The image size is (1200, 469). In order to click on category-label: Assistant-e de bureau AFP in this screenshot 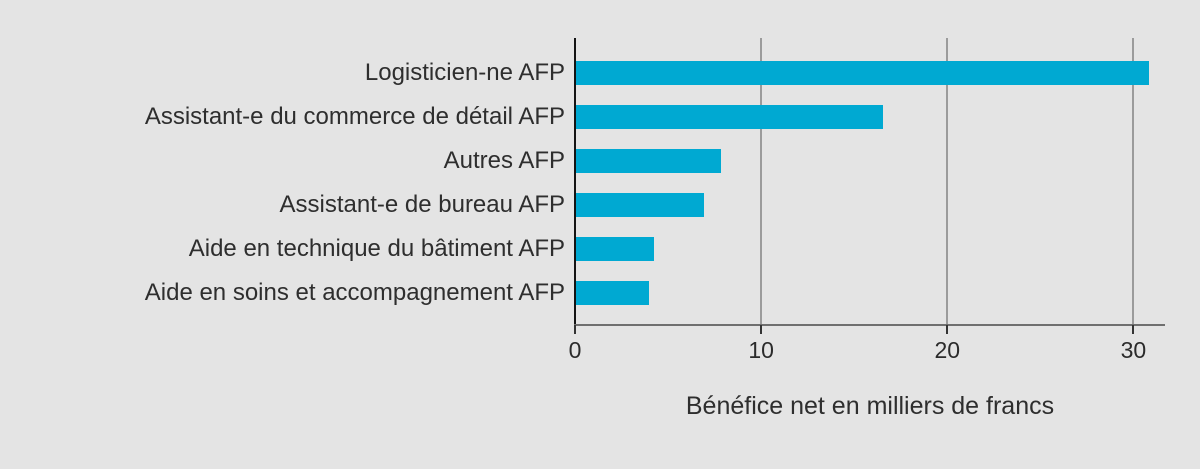, I will do `click(422, 204)`.